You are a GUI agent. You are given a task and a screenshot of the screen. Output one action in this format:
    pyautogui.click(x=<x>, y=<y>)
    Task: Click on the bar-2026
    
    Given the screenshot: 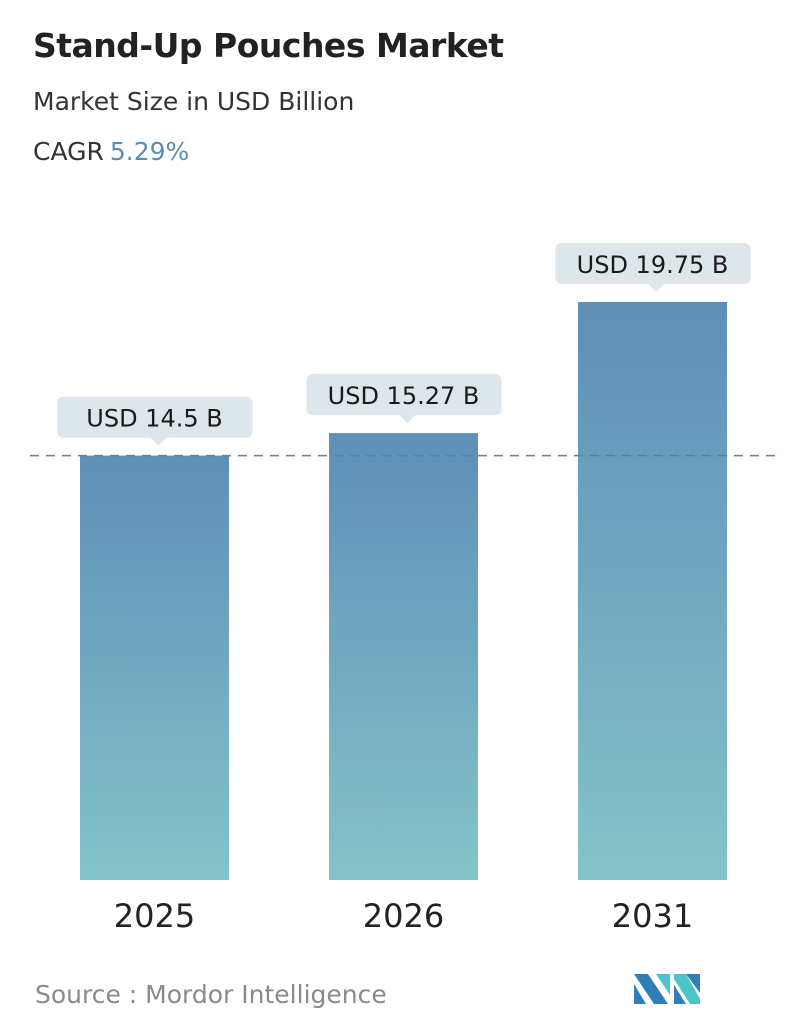 What is the action you would take?
    pyautogui.click(x=403, y=656)
    